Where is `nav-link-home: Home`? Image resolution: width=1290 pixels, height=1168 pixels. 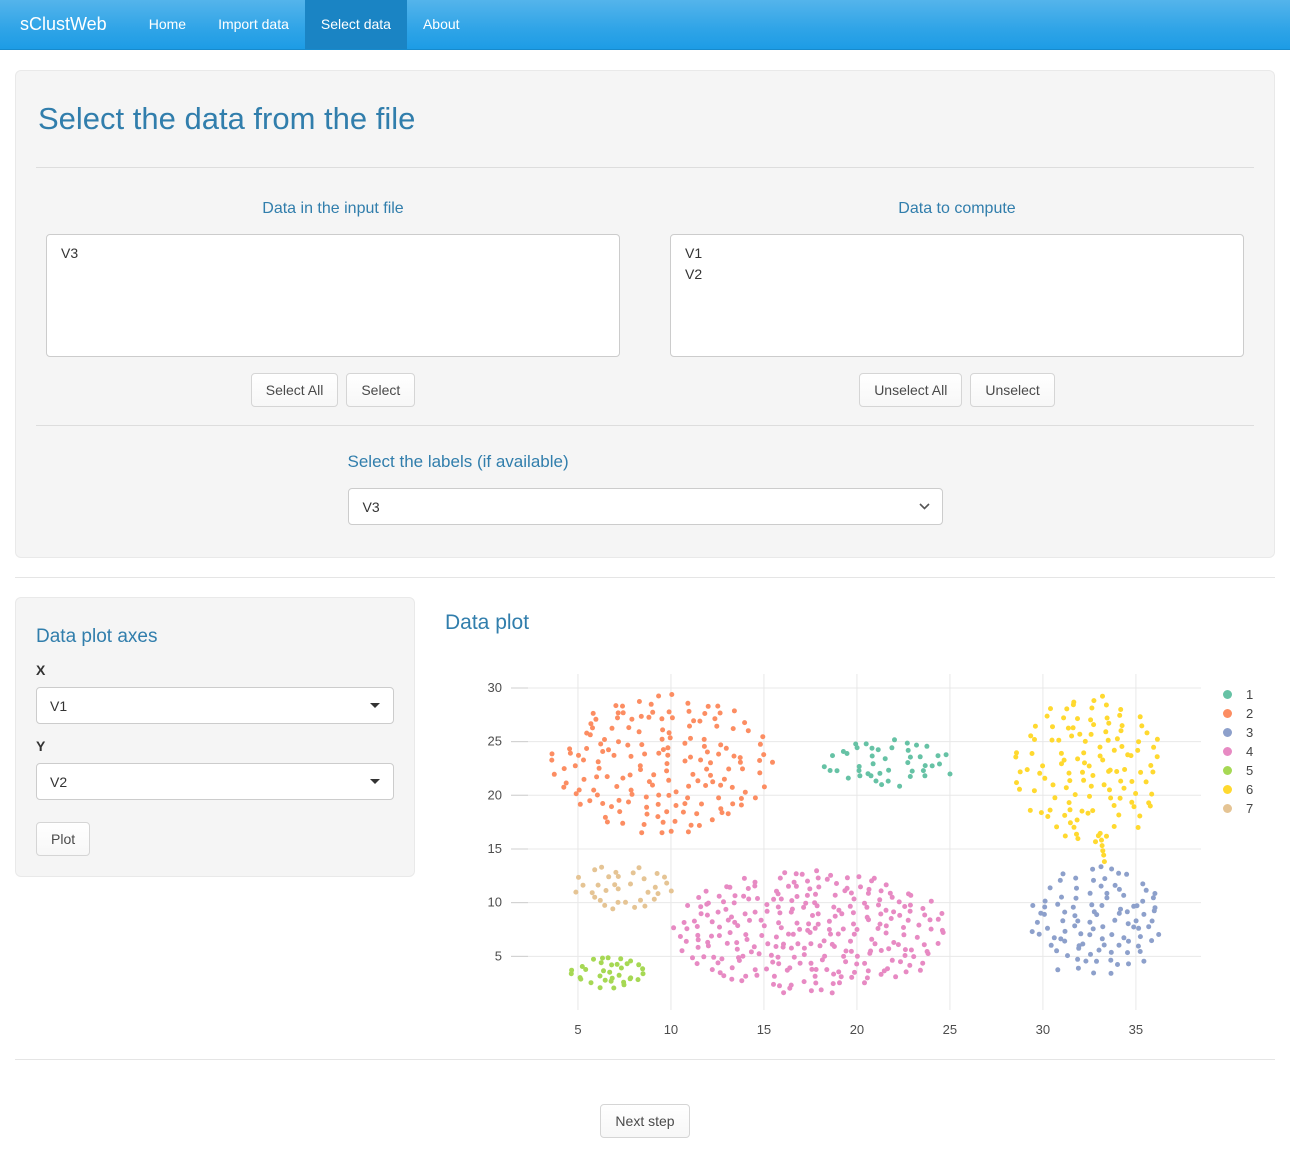
nav-link-home: Home is located at coordinates (167, 24).